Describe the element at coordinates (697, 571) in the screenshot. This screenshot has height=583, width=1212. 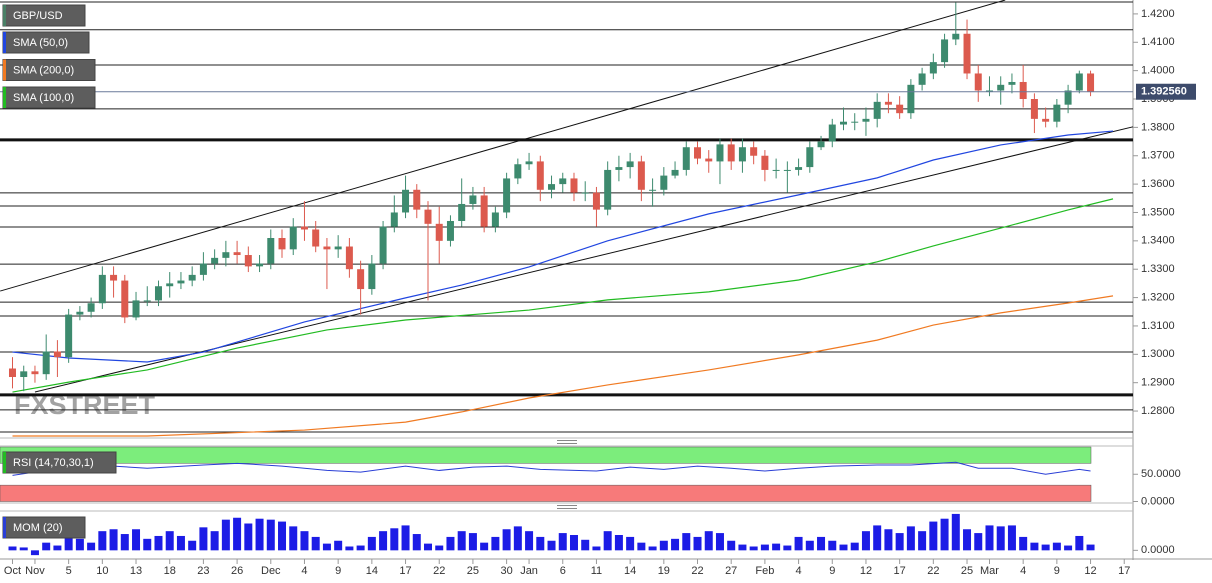
I see `x-tick-label: 22` at that location.